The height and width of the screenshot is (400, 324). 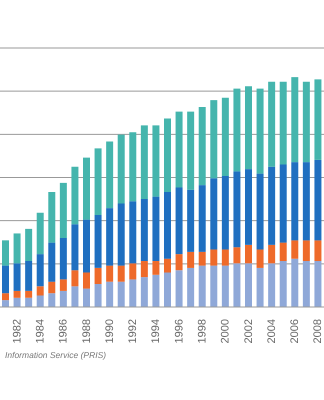 What do you see at coordinates (226, 331) in the screenshot?
I see `x-tick-label: 2000` at bounding box center [226, 331].